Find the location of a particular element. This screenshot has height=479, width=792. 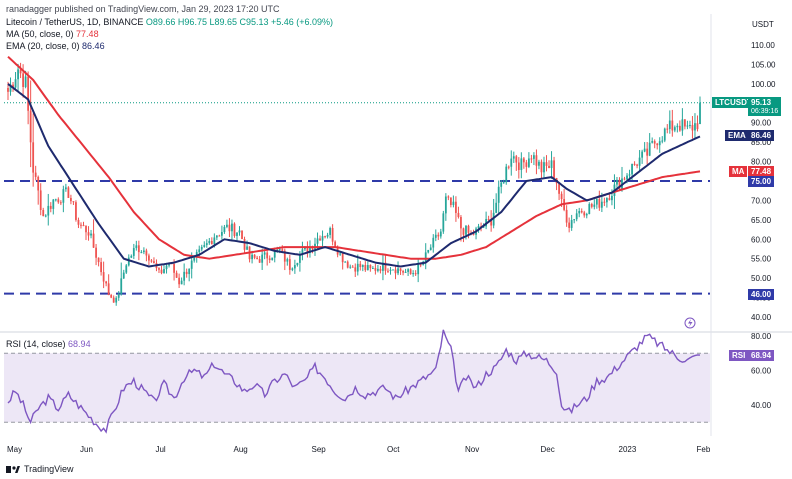

ema-tag: EMA is located at coordinates (737, 135).